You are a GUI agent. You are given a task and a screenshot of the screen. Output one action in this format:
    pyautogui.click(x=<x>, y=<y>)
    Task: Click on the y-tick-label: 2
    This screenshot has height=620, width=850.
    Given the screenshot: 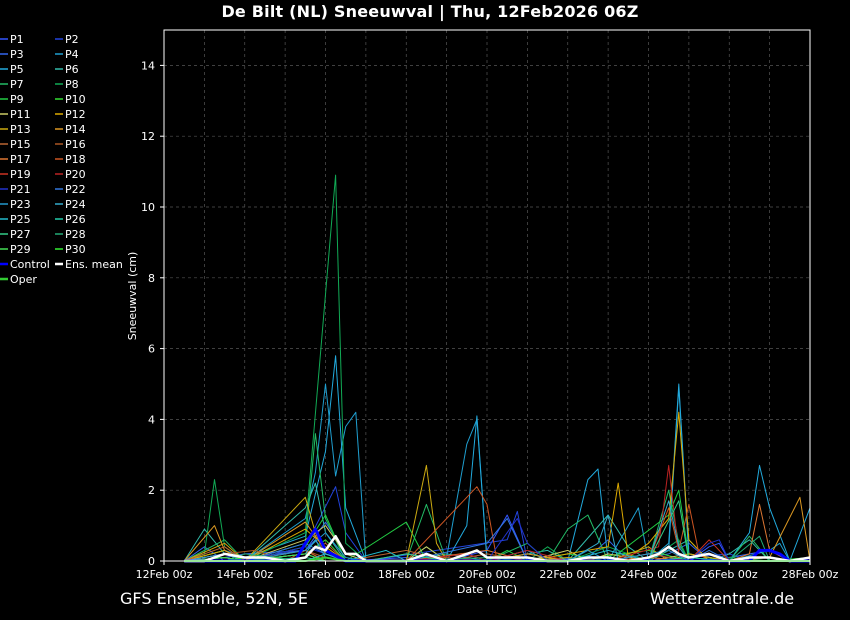 What is the action you would take?
    pyautogui.click(x=151, y=490)
    